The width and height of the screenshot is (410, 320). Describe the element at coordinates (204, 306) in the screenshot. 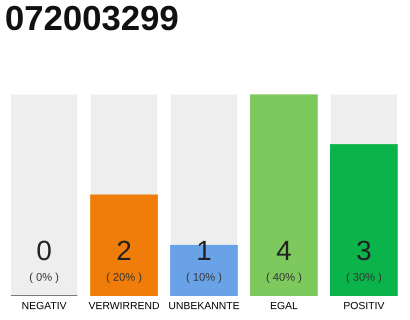

I see `x-tick-label: UNBEKANNTE` at that location.